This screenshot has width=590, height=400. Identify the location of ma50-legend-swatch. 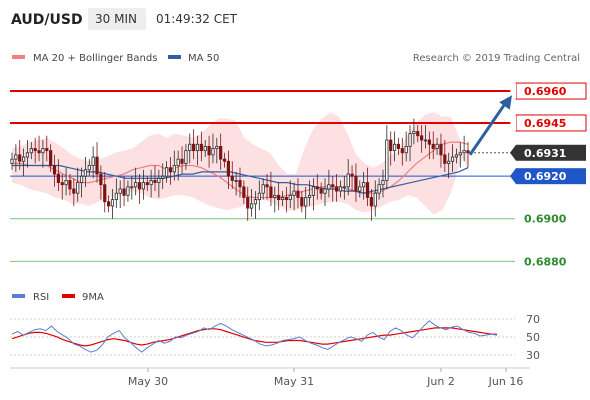
(174, 57).